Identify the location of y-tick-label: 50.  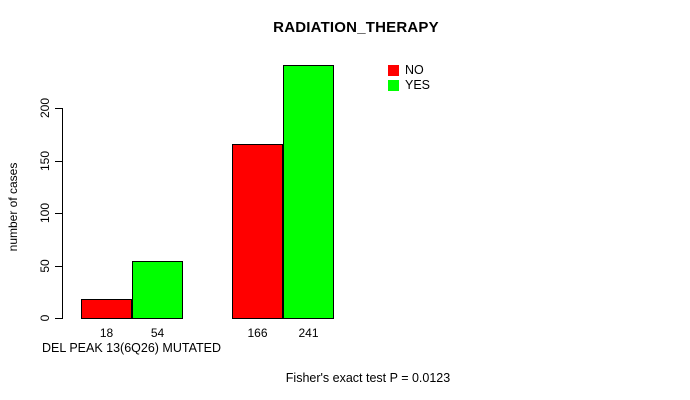
(45, 265).